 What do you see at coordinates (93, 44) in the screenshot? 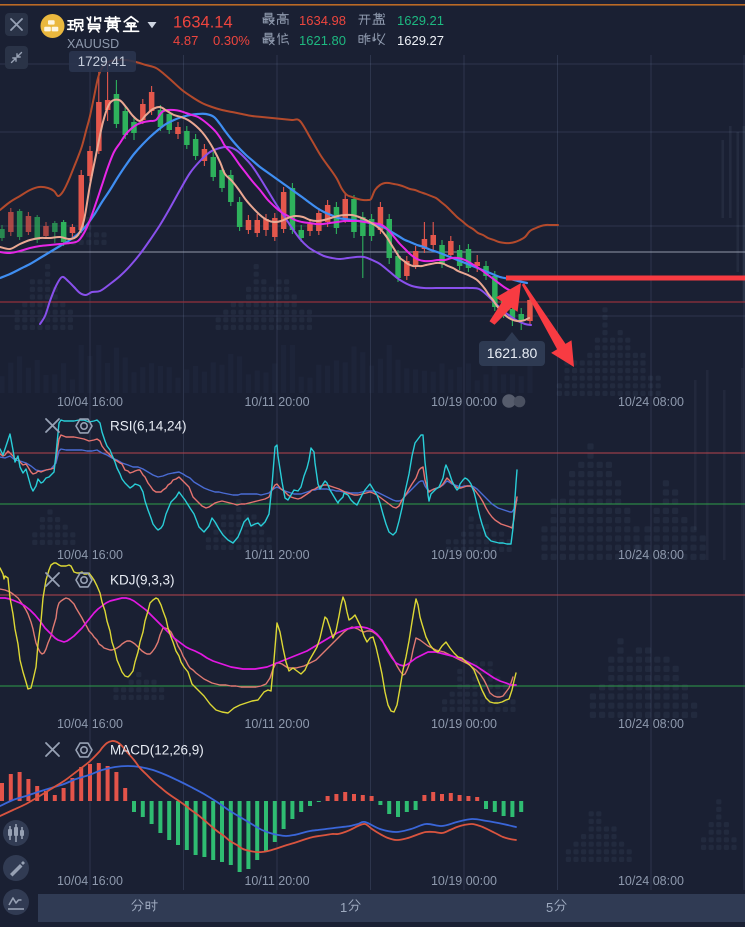
I see `svg-text: XAUUSD` at bounding box center [93, 44].